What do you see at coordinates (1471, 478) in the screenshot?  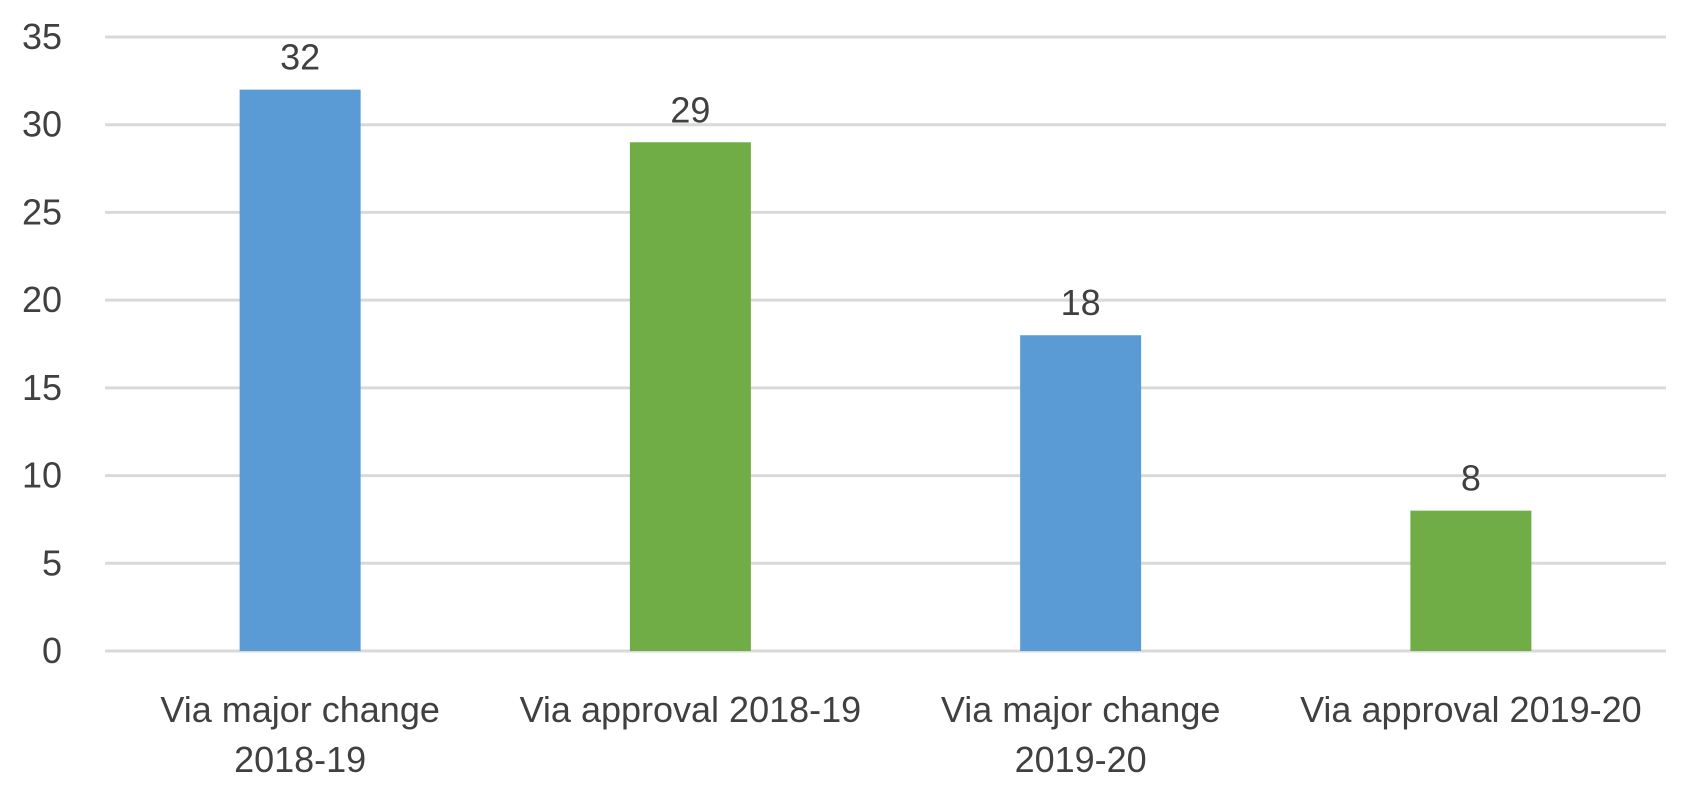 I see `data-label: 8` at bounding box center [1471, 478].